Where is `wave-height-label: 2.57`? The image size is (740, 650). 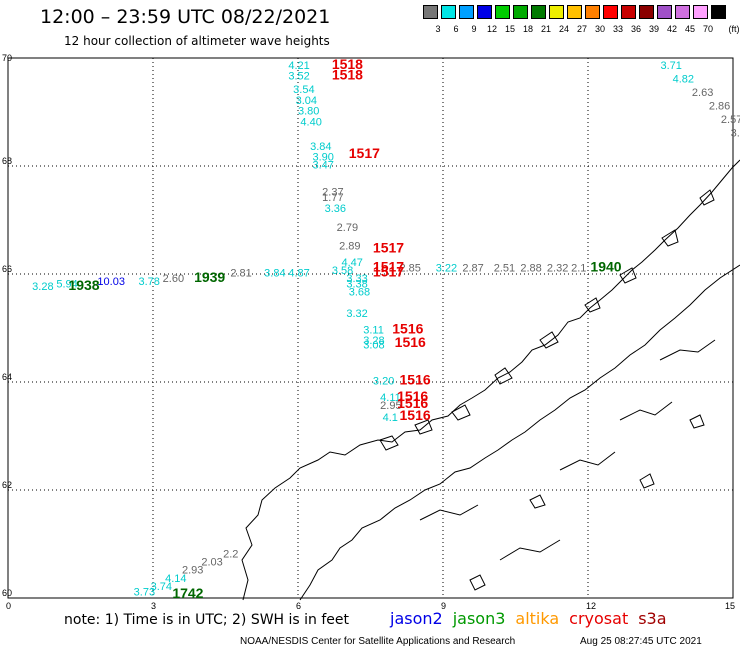
wave-height-label: 2.57 is located at coordinates (730, 120).